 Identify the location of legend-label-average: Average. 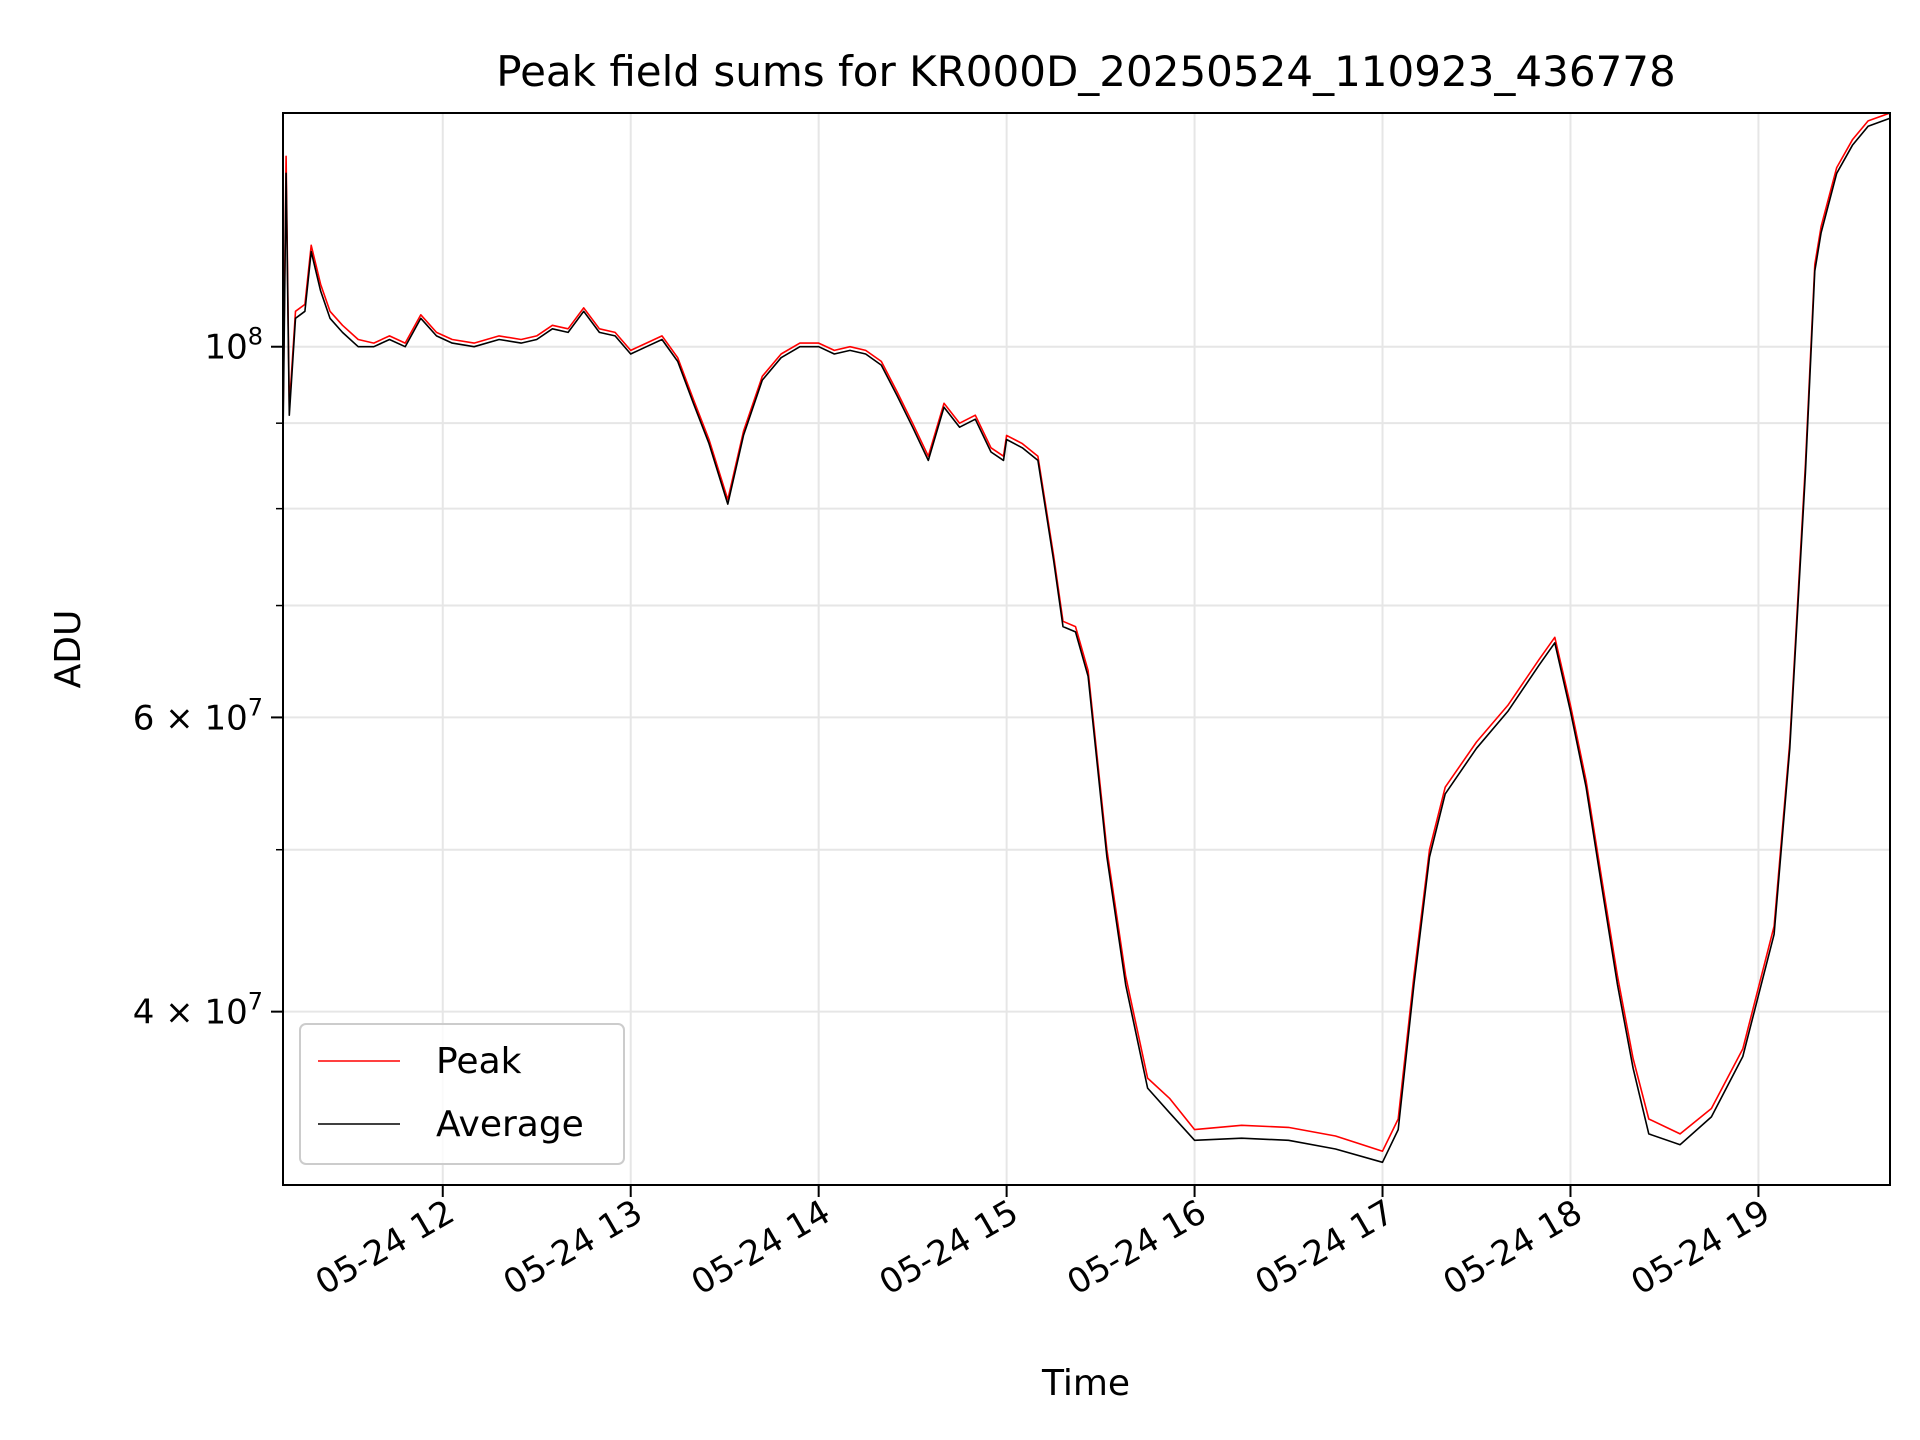
(510, 1124).